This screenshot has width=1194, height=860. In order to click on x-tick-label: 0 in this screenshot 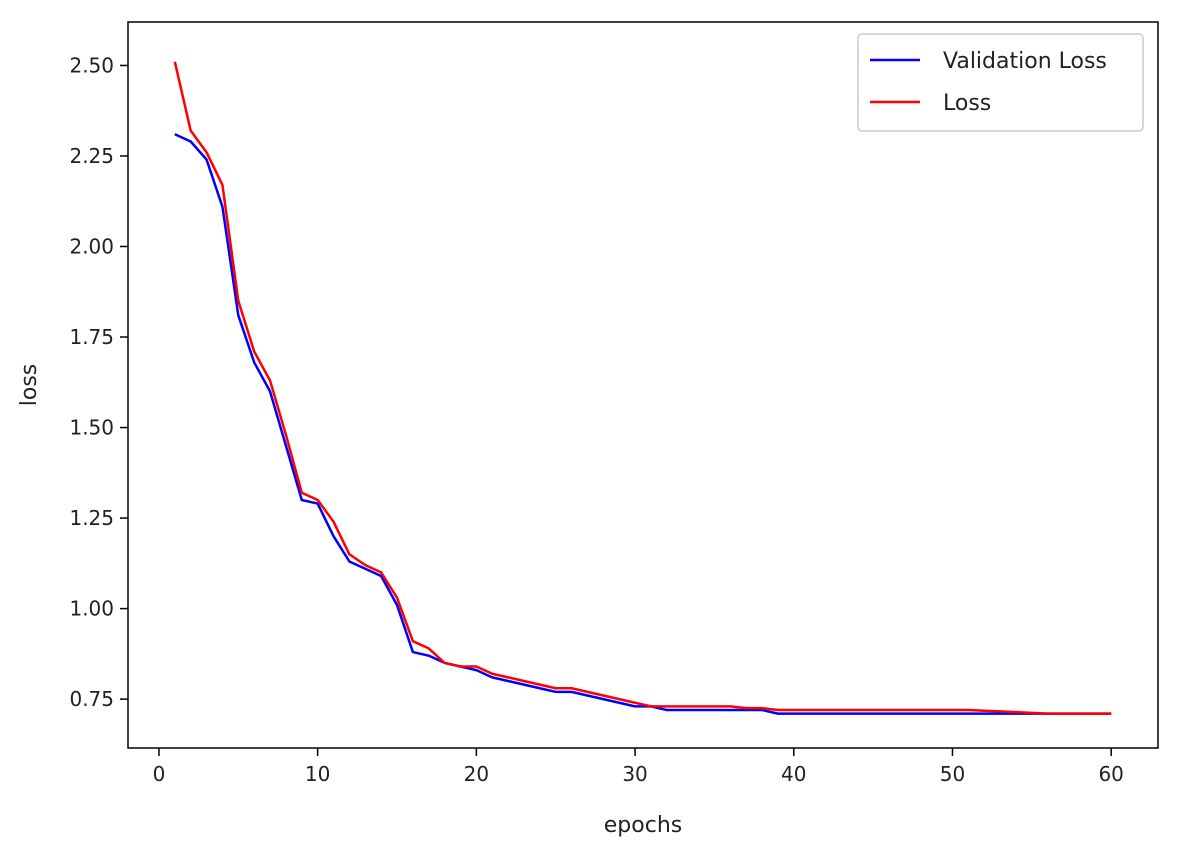, I will do `click(159, 774)`.